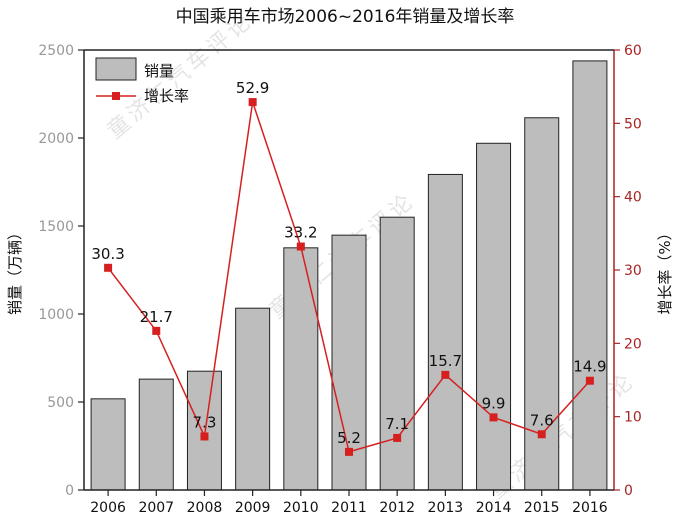 This screenshot has height=528, width=690. I want to click on x-tick-label-2006: 2006, so click(108, 508).